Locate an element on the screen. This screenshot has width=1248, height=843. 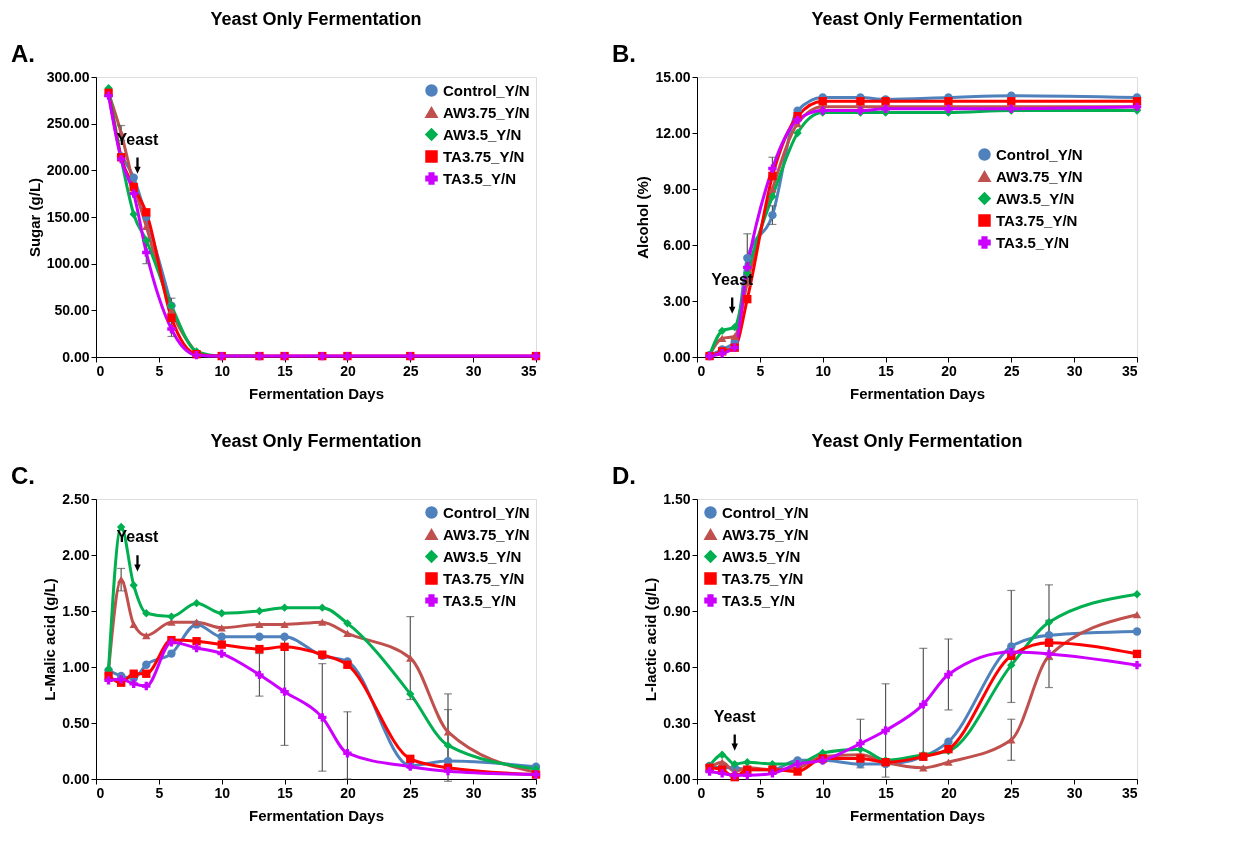
text: D. is located at coordinates (624, 475).